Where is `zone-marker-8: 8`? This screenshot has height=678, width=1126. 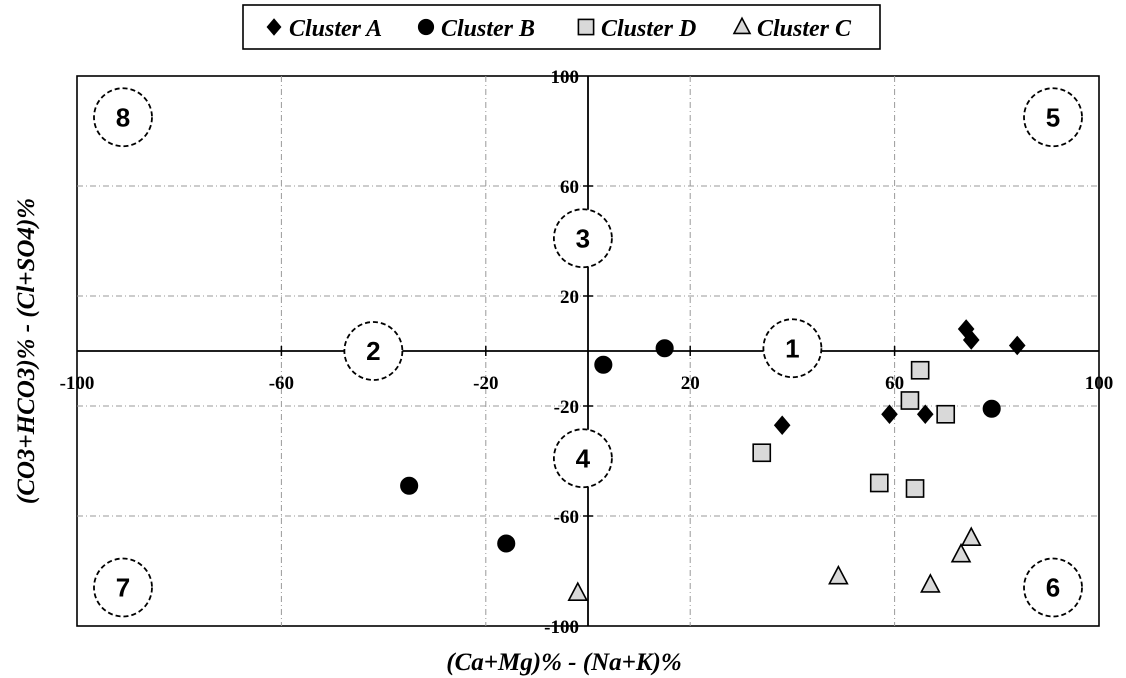 zone-marker-8: 8 is located at coordinates (123, 117).